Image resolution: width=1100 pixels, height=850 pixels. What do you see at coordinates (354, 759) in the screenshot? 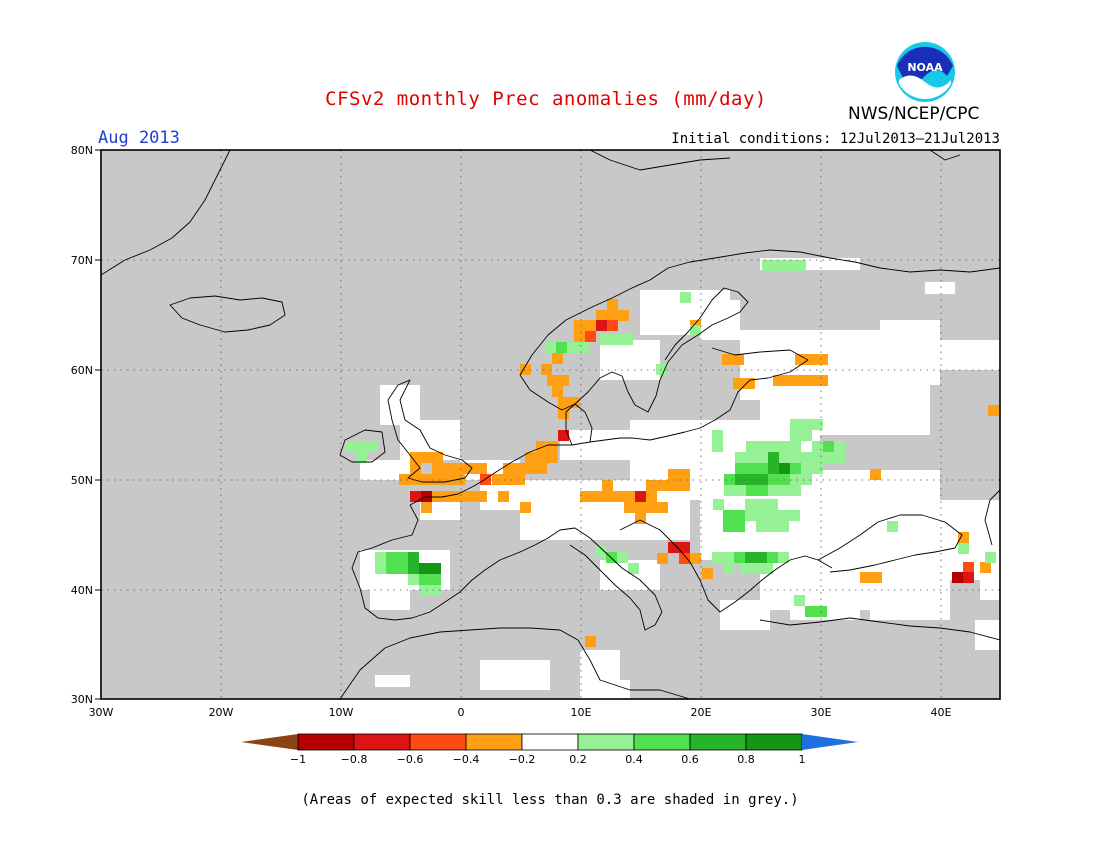
I see `legend-label-m08: −0.8` at bounding box center [354, 759].